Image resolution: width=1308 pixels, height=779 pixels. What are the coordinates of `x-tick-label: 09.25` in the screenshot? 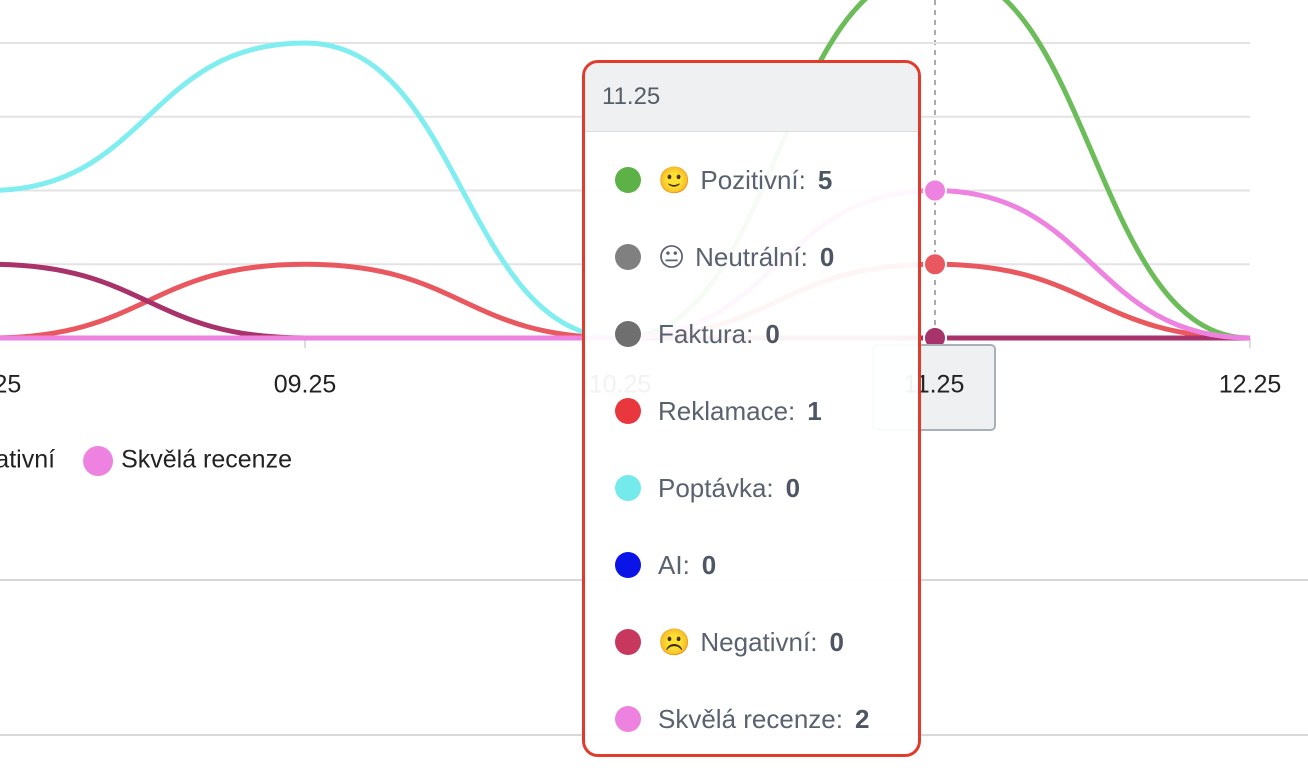 It's located at (305, 385).